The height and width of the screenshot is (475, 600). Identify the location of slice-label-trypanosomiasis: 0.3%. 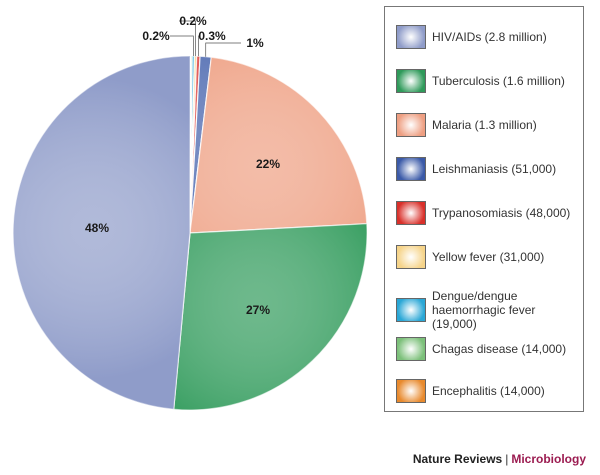
(212, 36).